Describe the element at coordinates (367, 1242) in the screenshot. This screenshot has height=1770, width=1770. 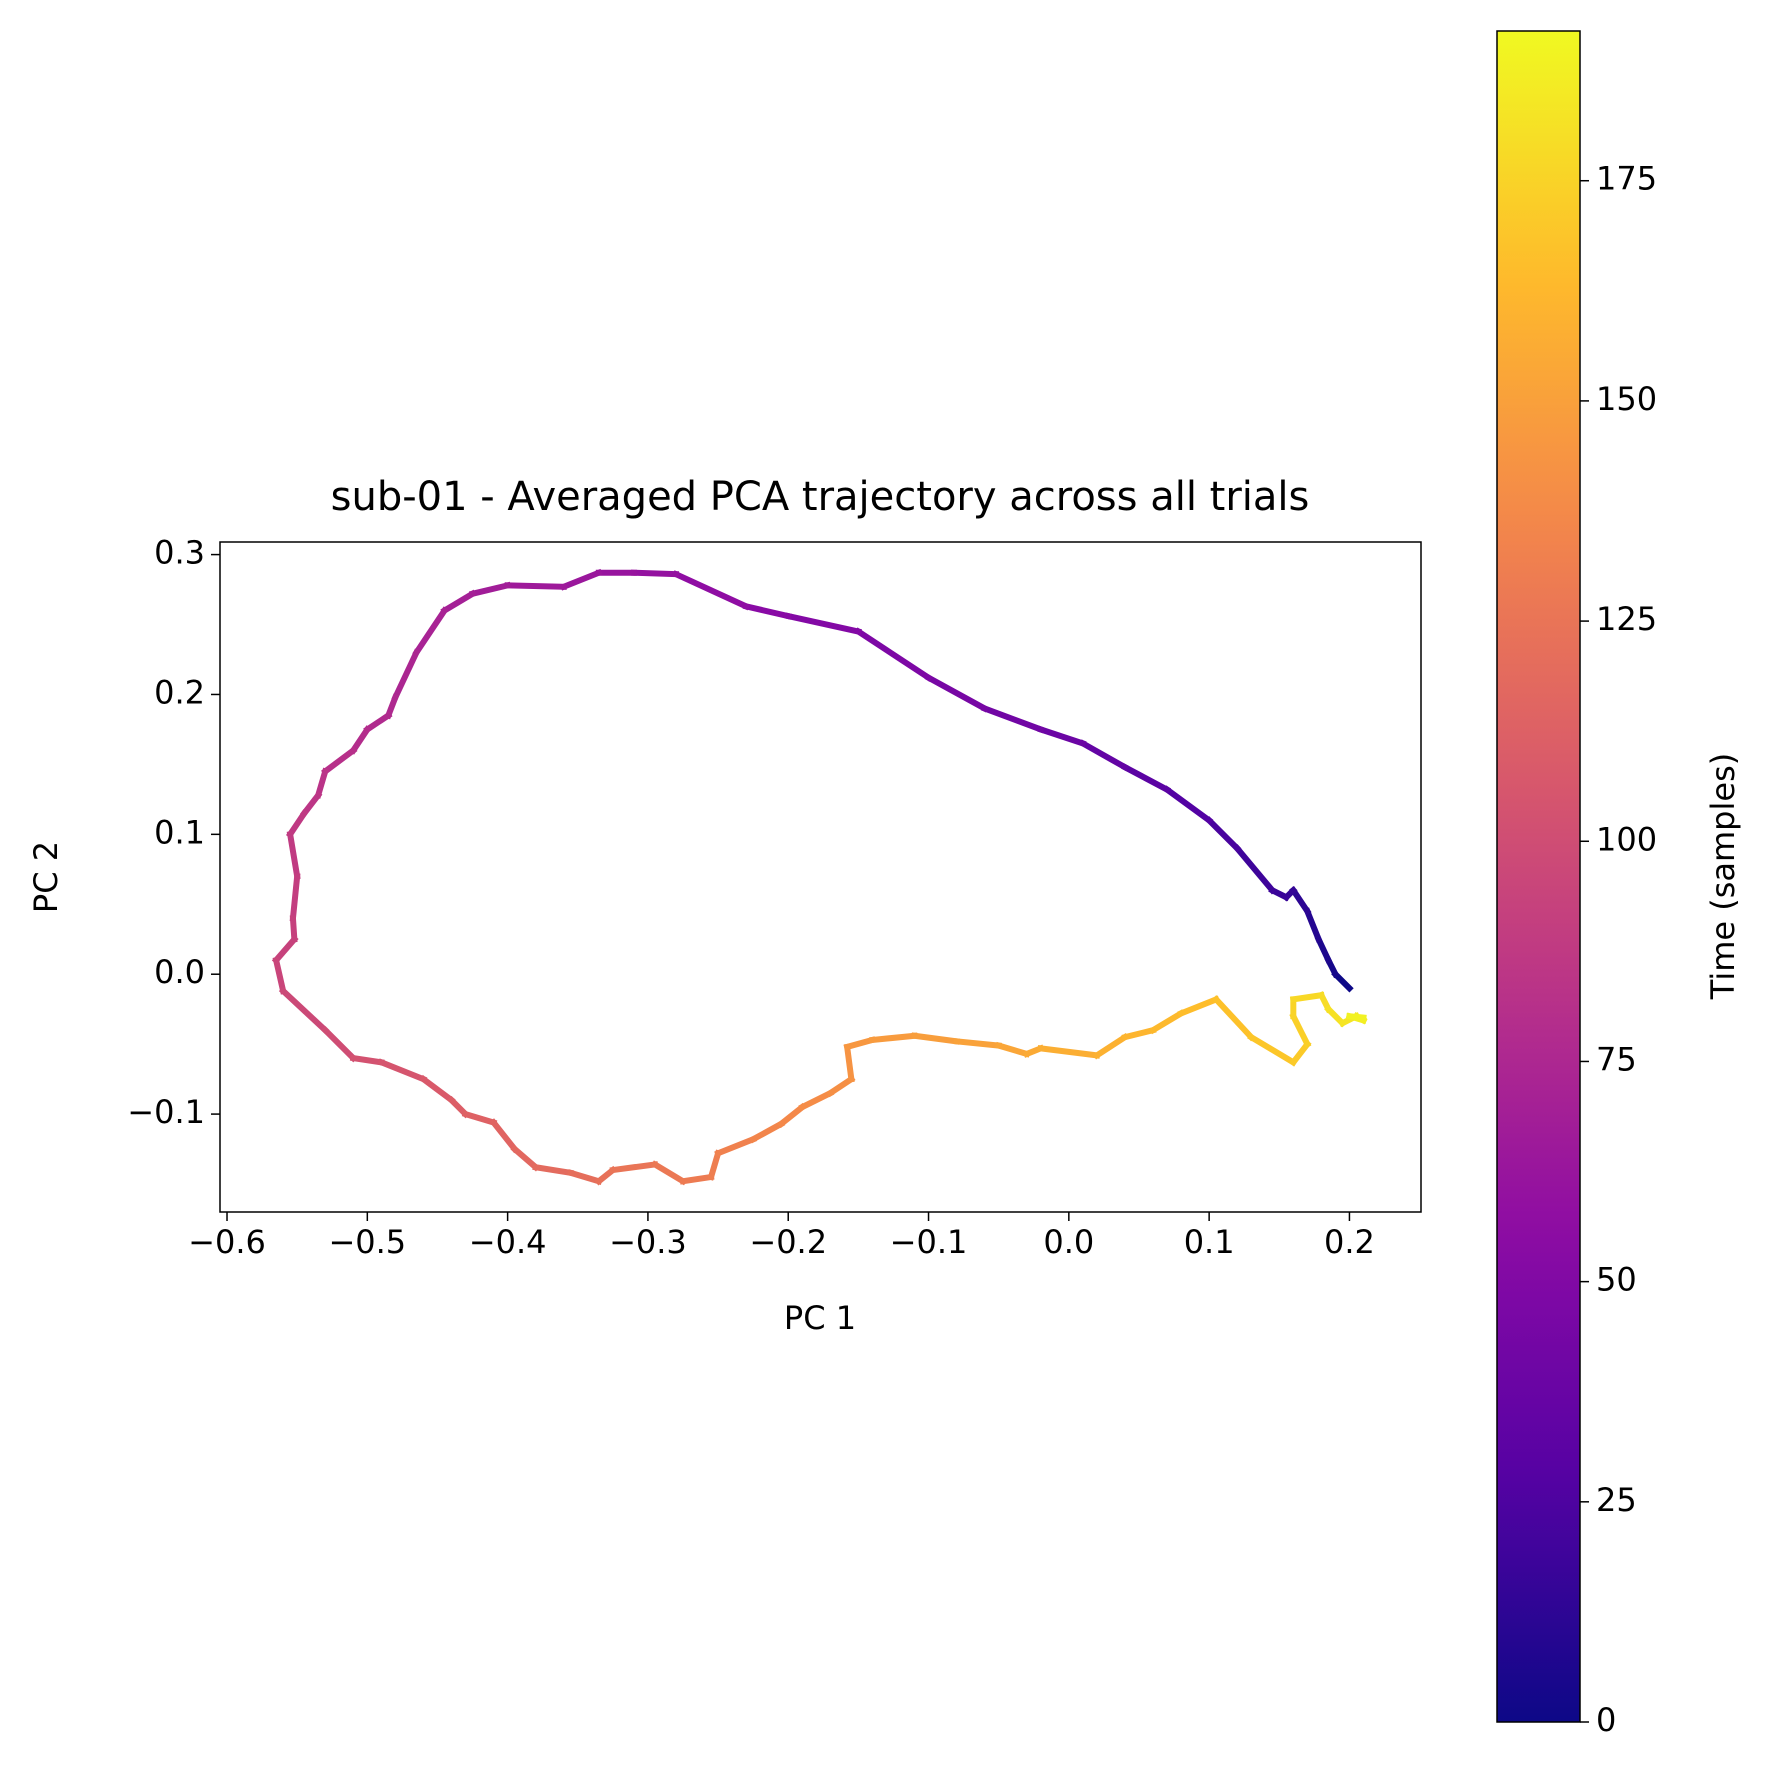
I see `x-tick-label: −0.5` at that location.